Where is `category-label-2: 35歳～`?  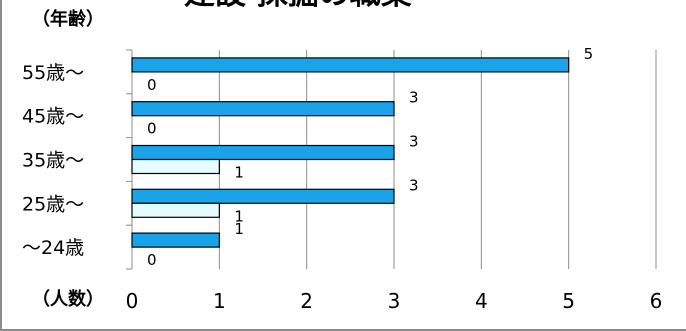
category-label-2: 35歳～ is located at coordinates (53, 161).